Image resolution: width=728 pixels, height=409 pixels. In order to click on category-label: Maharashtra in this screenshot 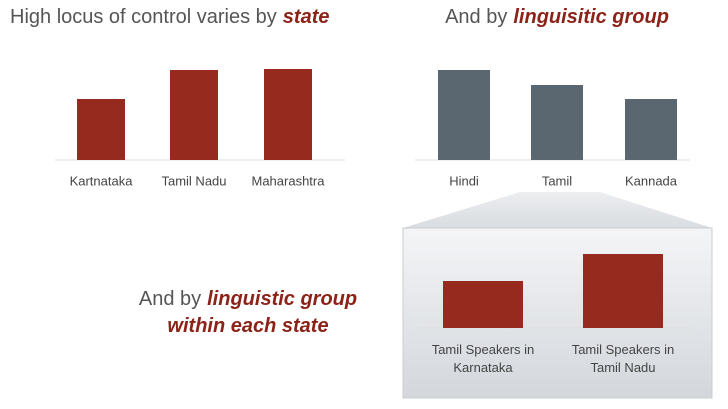, I will do `click(289, 180)`.